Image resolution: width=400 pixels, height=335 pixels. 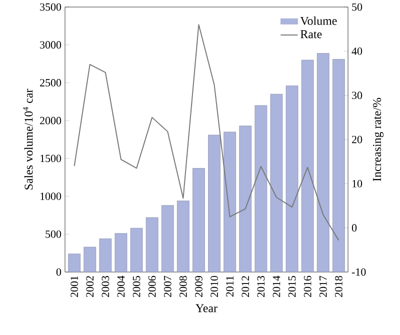 What do you see at coordinates (354, 228) in the screenshot?
I see `y2-tick-label: 0` at bounding box center [354, 228].